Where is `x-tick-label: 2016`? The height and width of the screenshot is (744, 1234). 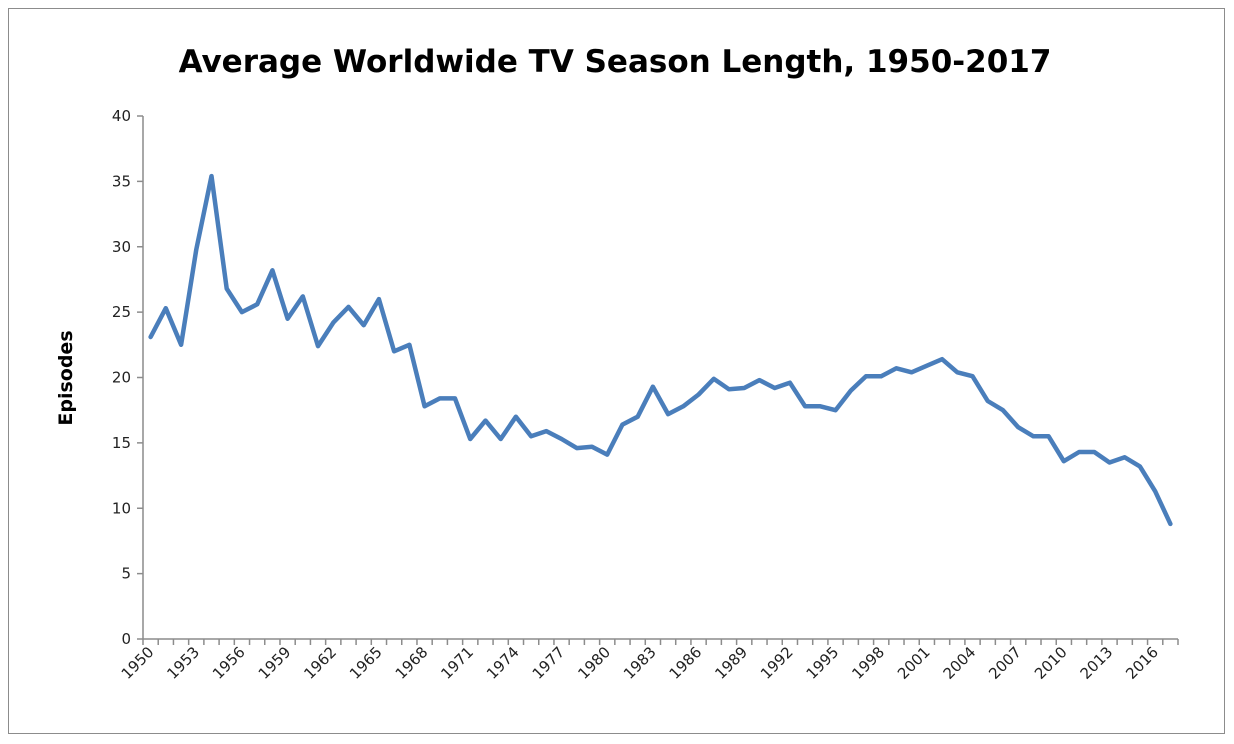 x-tick-label: 2016 is located at coordinates (1142, 663).